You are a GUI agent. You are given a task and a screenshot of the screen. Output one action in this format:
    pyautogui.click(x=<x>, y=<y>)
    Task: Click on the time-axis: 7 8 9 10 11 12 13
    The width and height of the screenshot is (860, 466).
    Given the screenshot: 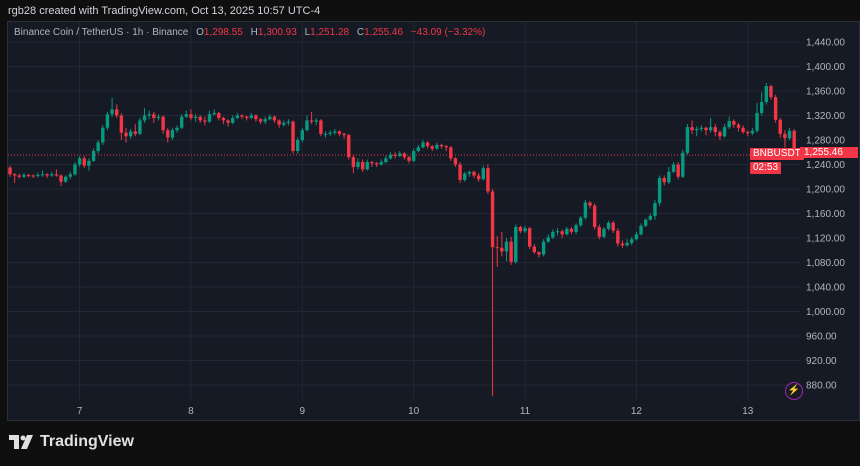 What is the action you would take?
    pyautogui.click(x=415, y=411)
    